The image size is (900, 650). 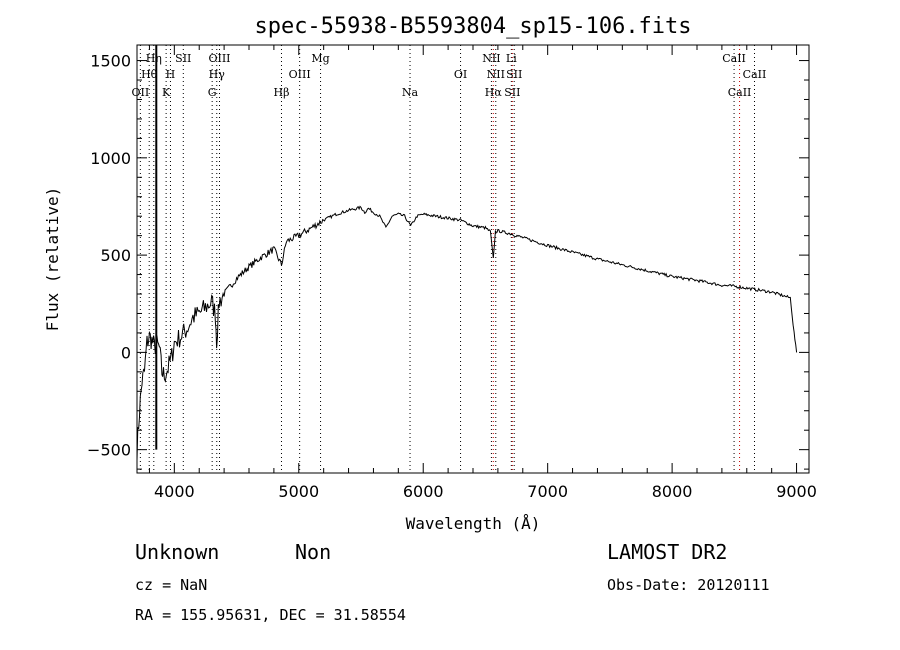 I want to click on y-tick-label-1: 0, so click(x=126, y=352).